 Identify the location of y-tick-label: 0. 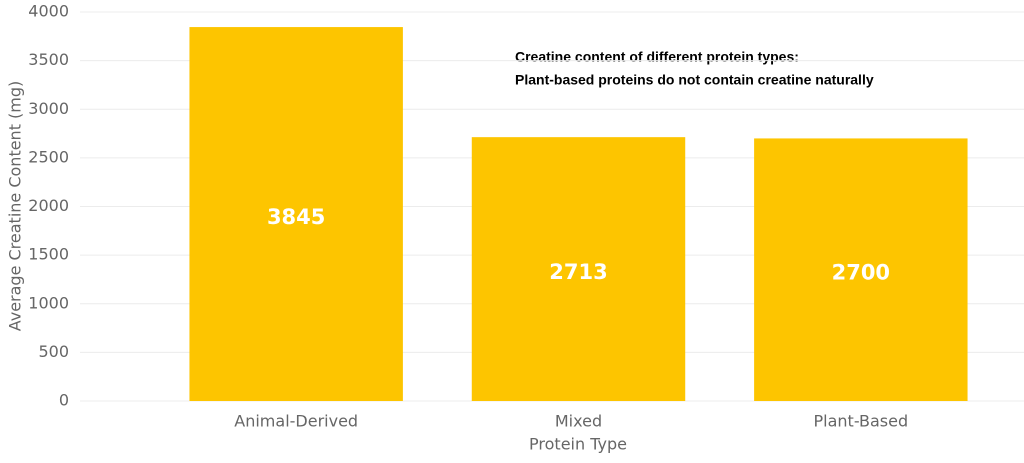
(64, 400).